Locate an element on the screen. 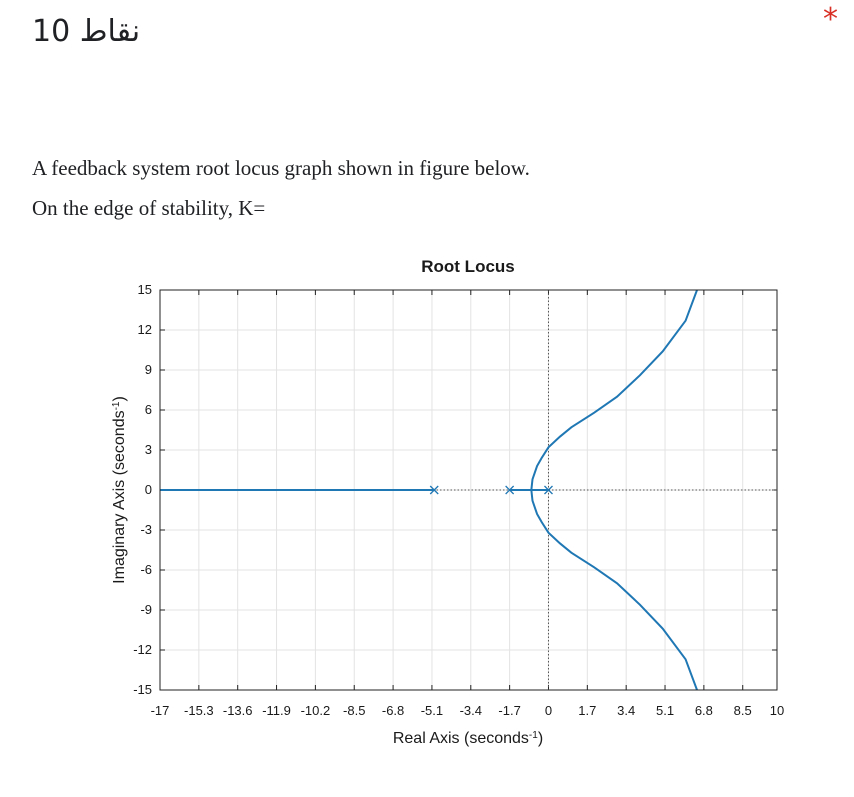  x-tick-label: -8.5 is located at coordinates (354, 710).